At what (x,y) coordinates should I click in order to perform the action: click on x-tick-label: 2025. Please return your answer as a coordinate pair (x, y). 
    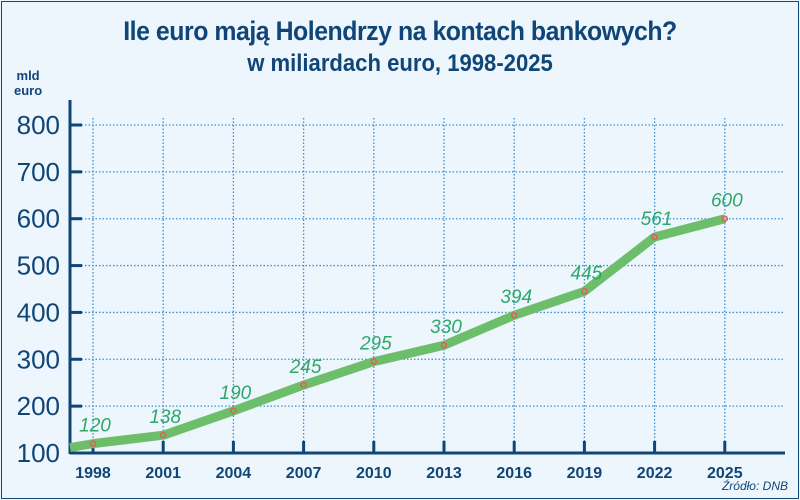
    Looking at the image, I should click on (725, 473).